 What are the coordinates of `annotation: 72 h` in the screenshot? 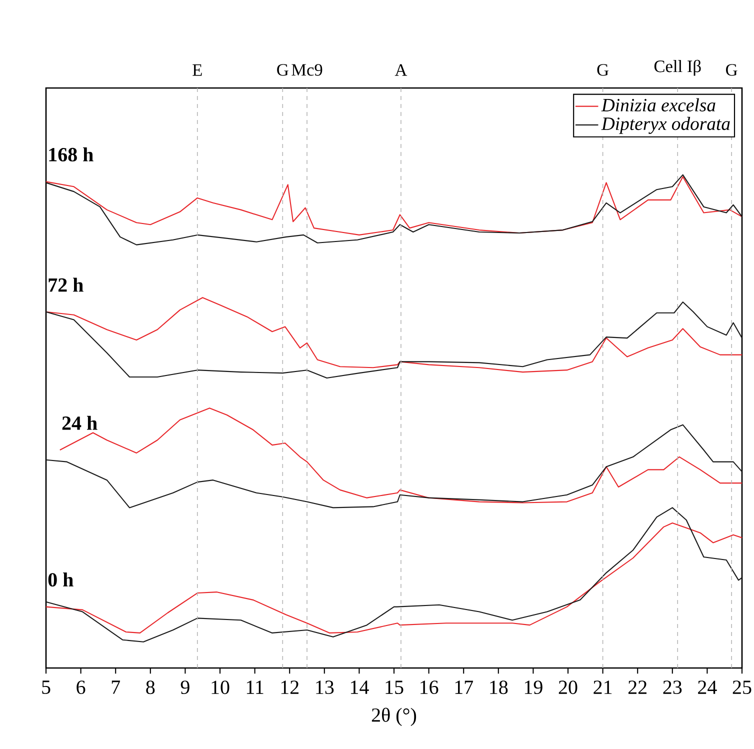 It's located at (66, 285).